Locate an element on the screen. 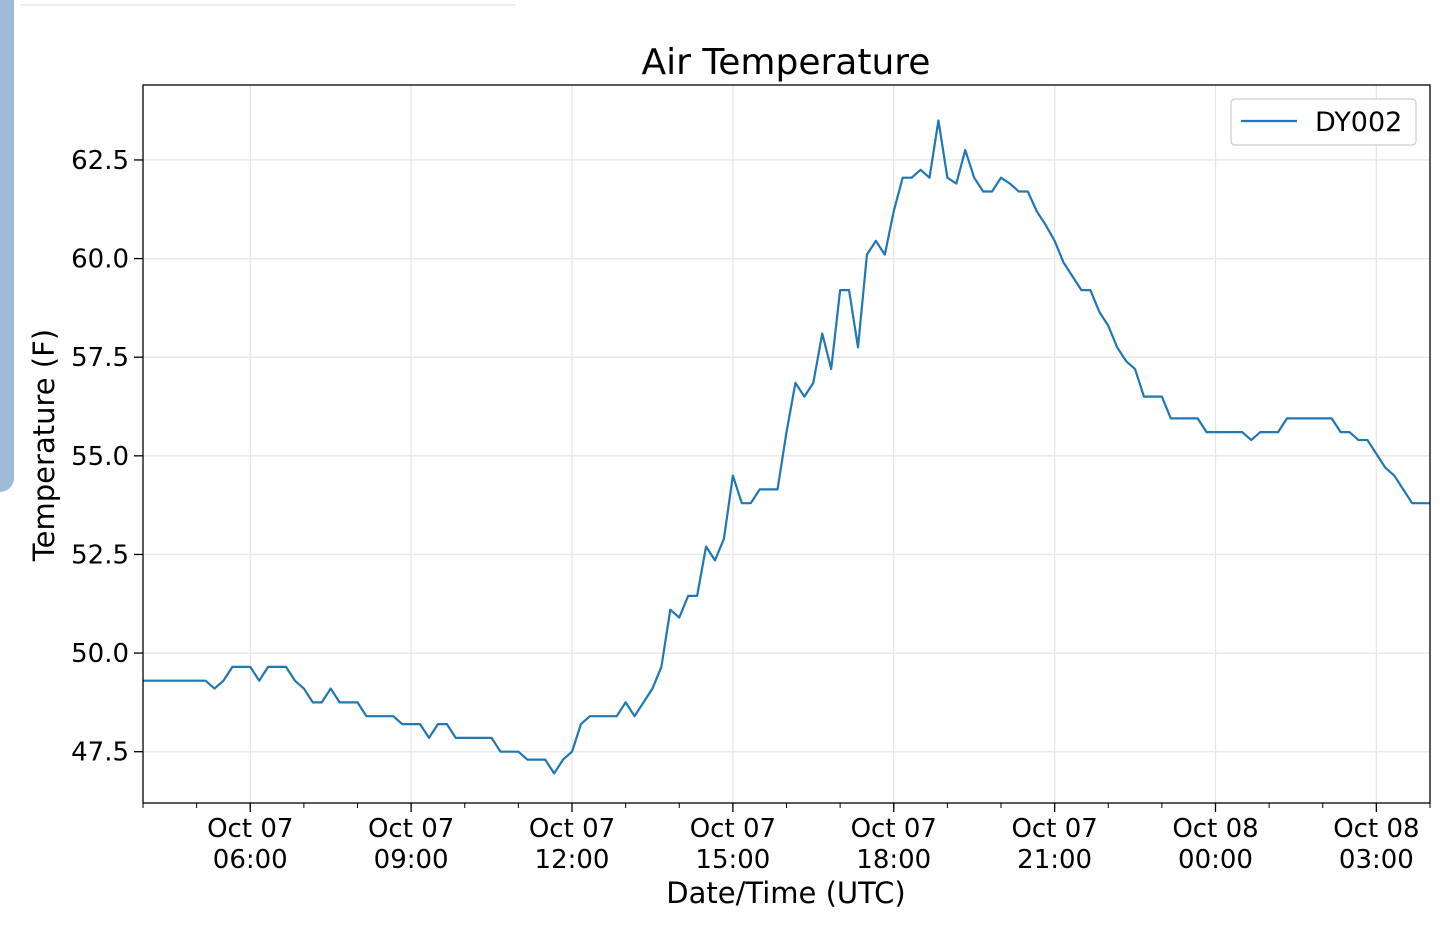 Image resolution: width=1440 pixels, height=932 pixels. chart-title: Air Temperature is located at coordinates (786, 62).